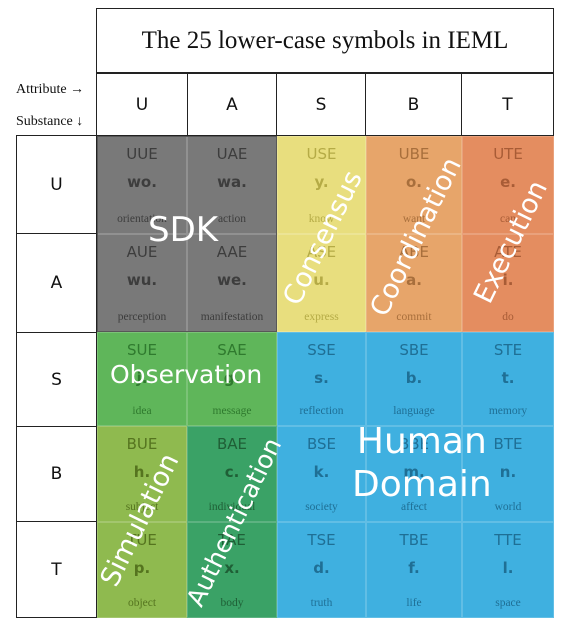  I want to click on cell-code: UAE, so click(232, 154).